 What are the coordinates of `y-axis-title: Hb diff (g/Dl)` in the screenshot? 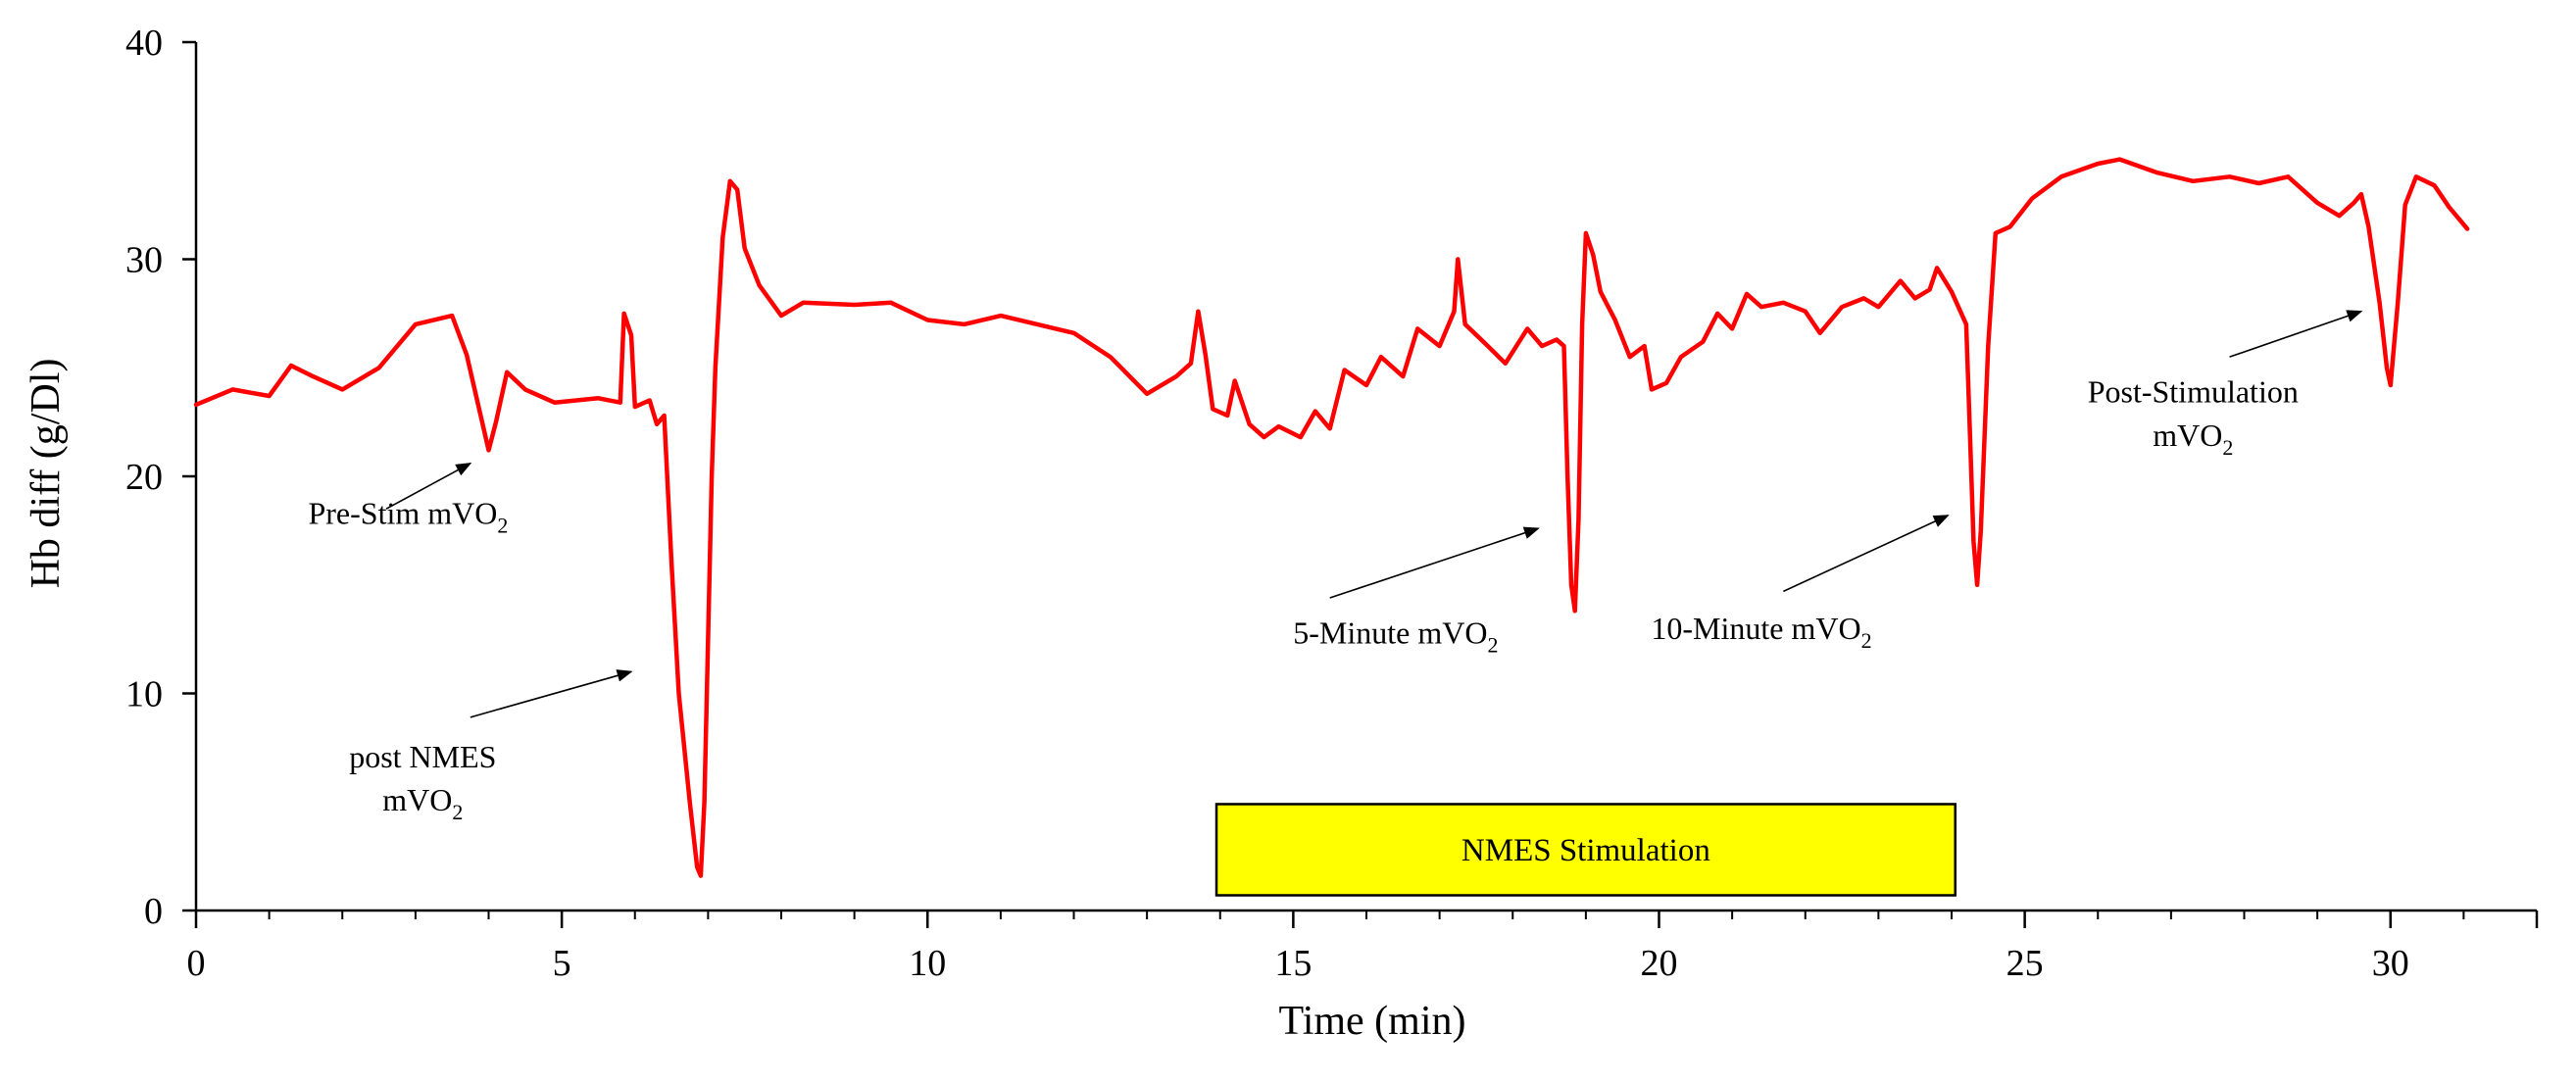 It's located at (46, 474).